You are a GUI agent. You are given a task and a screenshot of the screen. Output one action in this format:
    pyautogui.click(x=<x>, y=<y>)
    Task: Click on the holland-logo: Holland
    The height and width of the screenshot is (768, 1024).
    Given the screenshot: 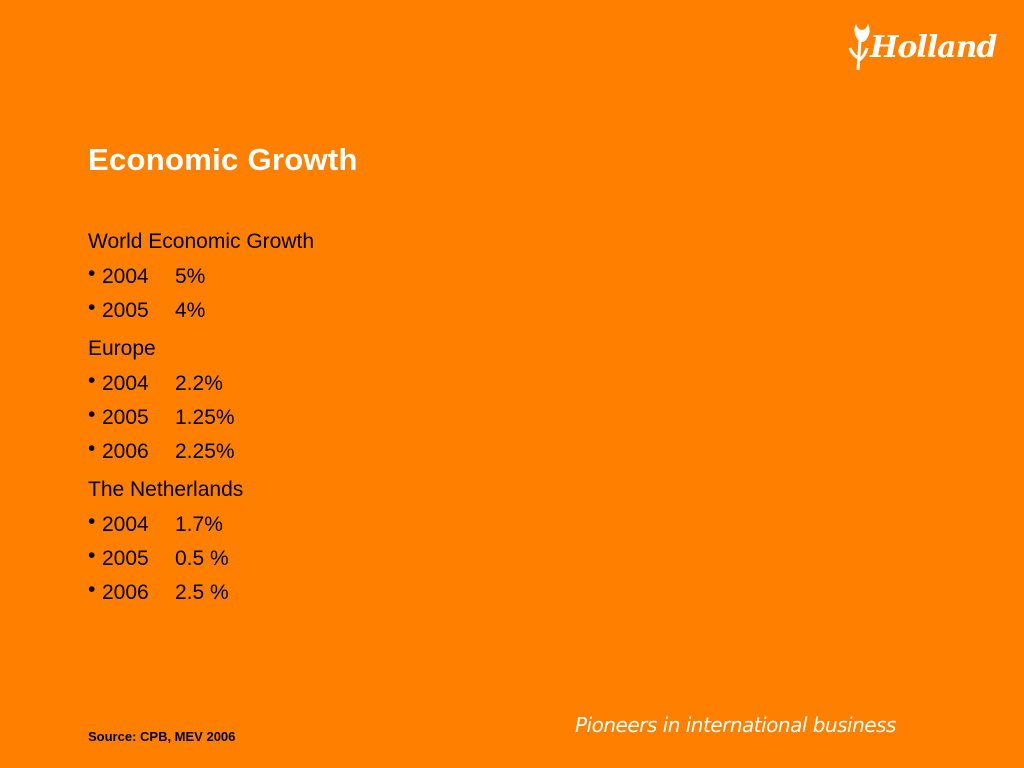 What is the action you would take?
    pyautogui.click(x=924, y=44)
    